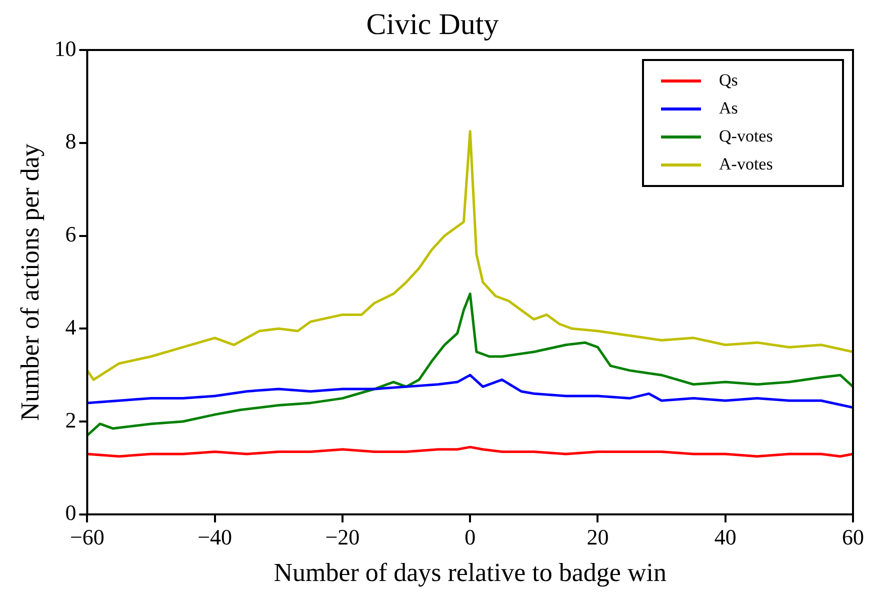 This screenshot has height=602, width=881. What do you see at coordinates (728, 80) in the screenshot?
I see `legend-label: Qs` at bounding box center [728, 80].